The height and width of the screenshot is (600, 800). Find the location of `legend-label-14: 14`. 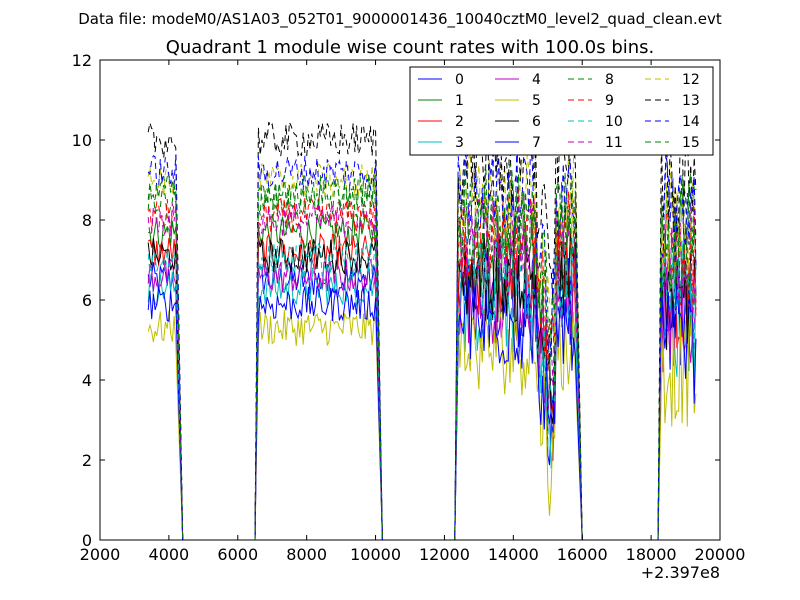

legend-label-14: 14 is located at coordinates (691, 122).